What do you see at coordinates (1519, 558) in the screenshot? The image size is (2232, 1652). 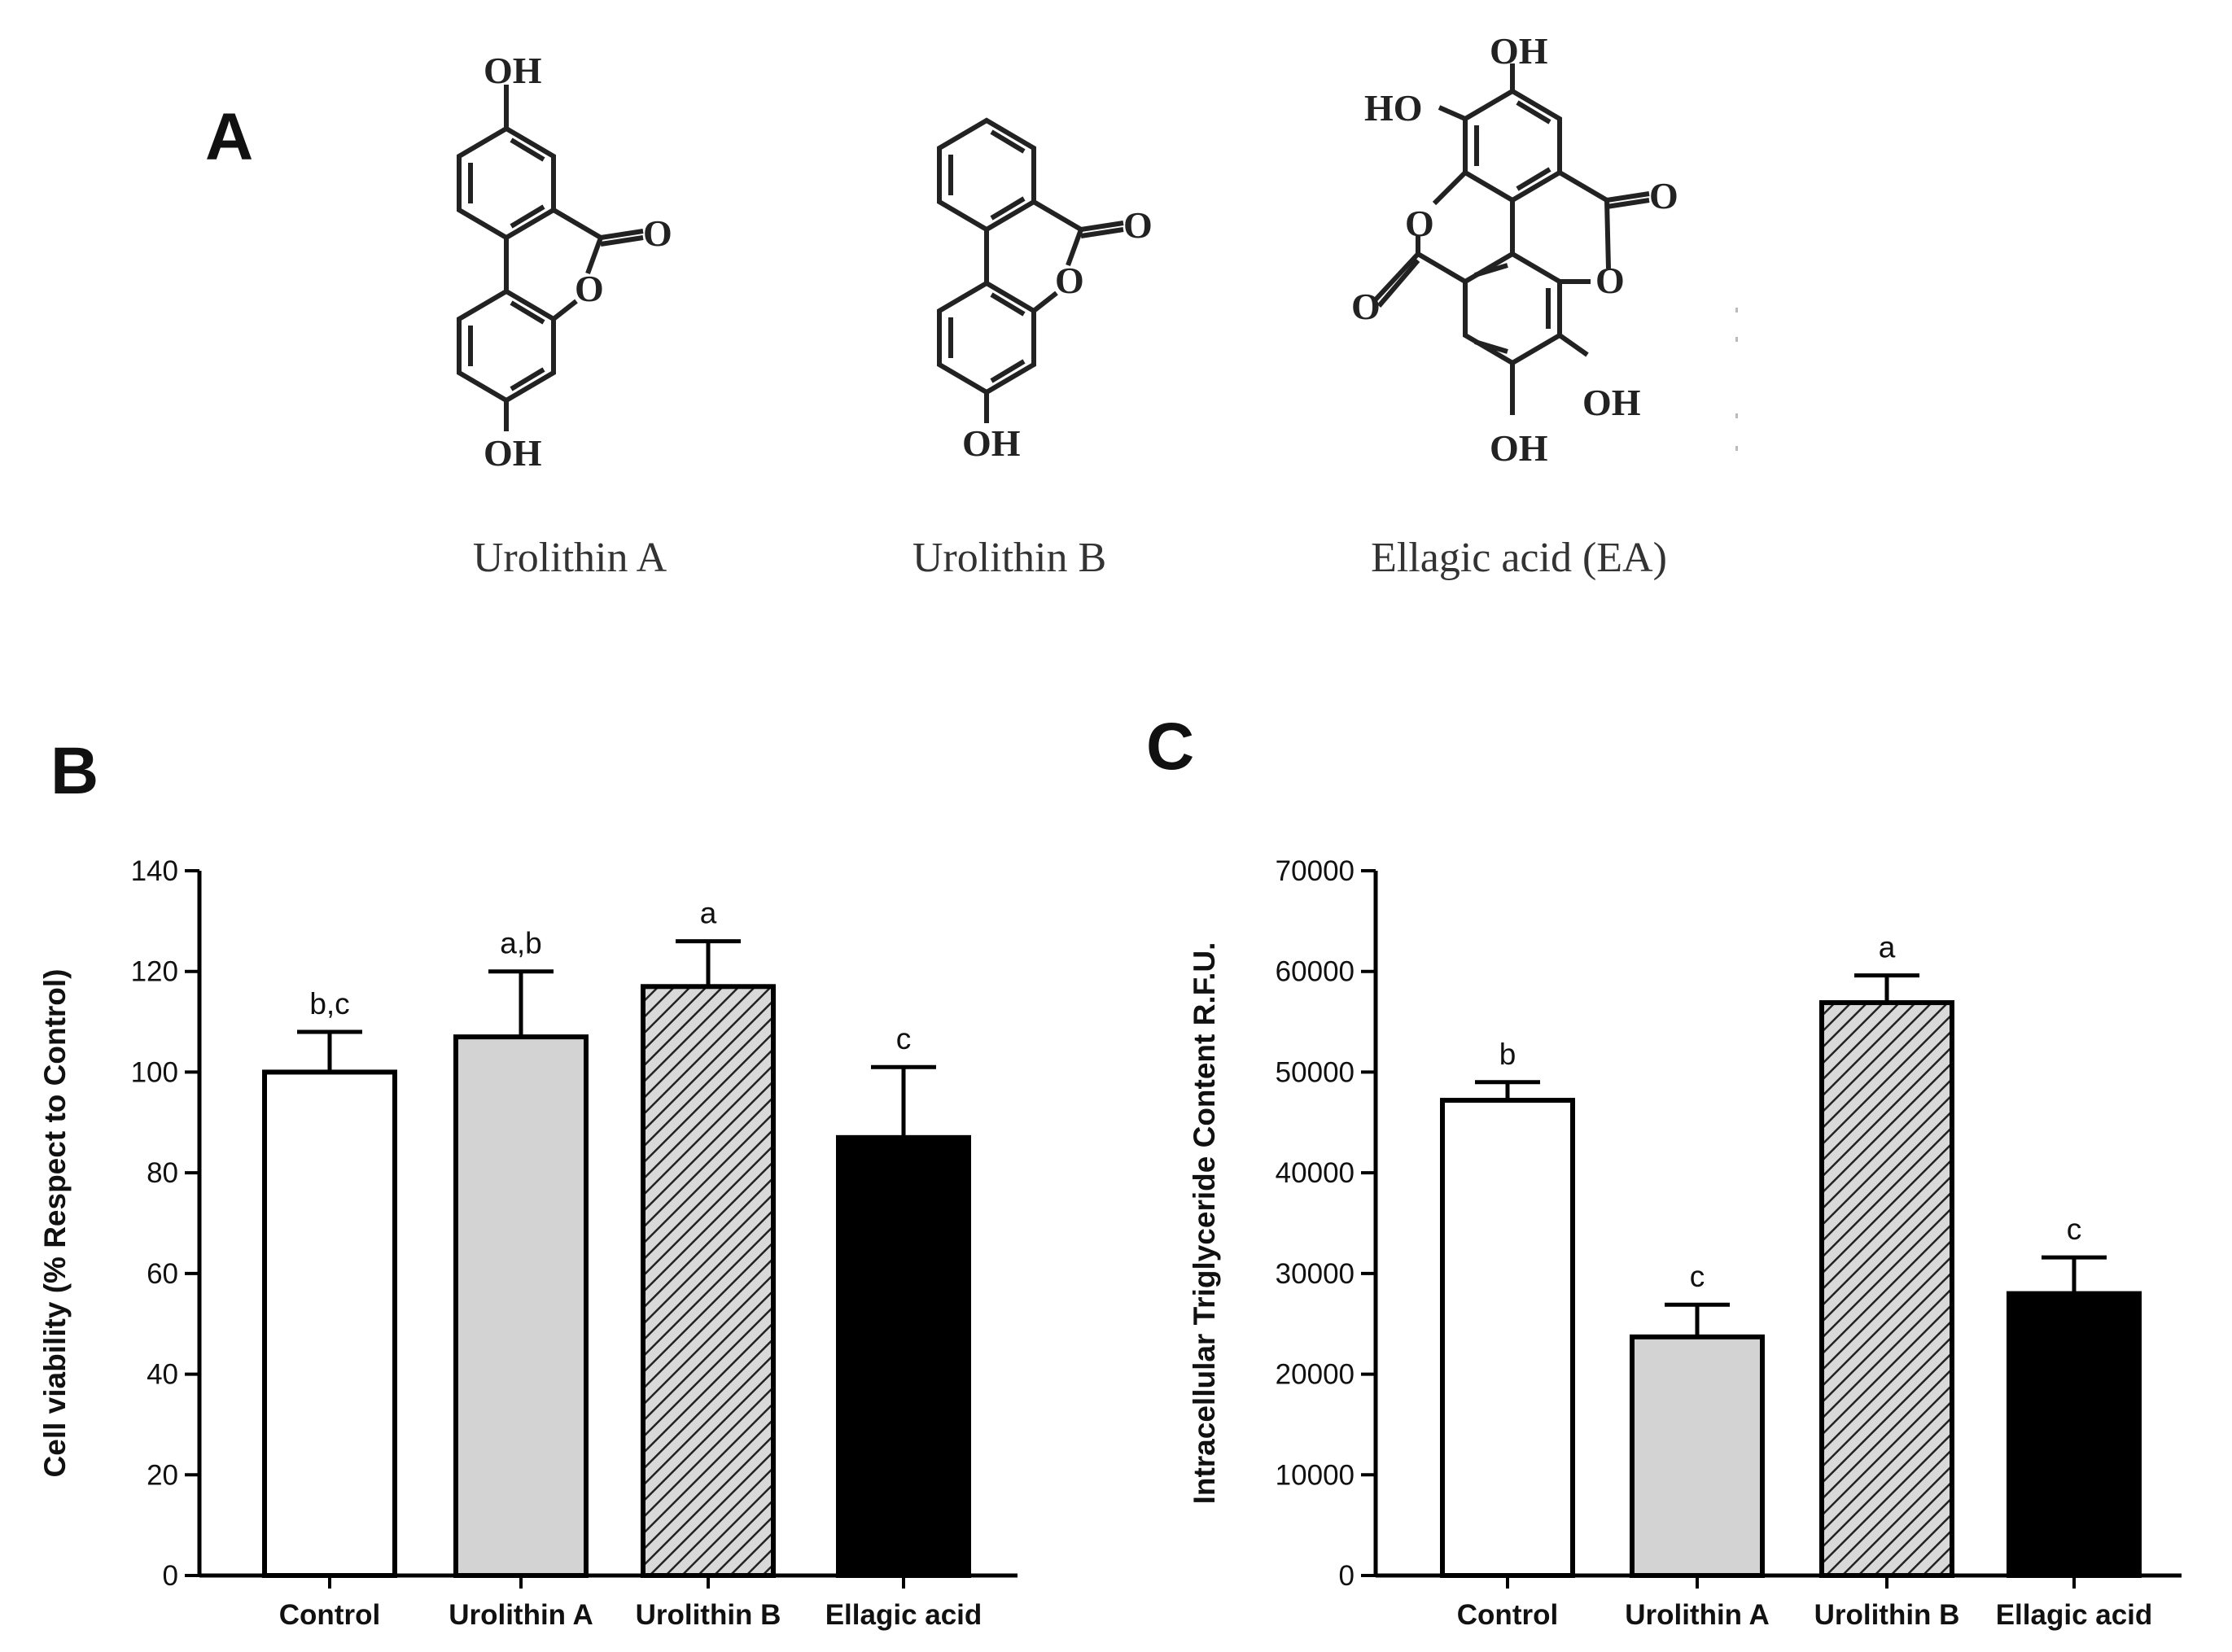 I see `compound-name-ellagic-acid: Ellagic acid (EA)` at bounding box center [1519, 558].